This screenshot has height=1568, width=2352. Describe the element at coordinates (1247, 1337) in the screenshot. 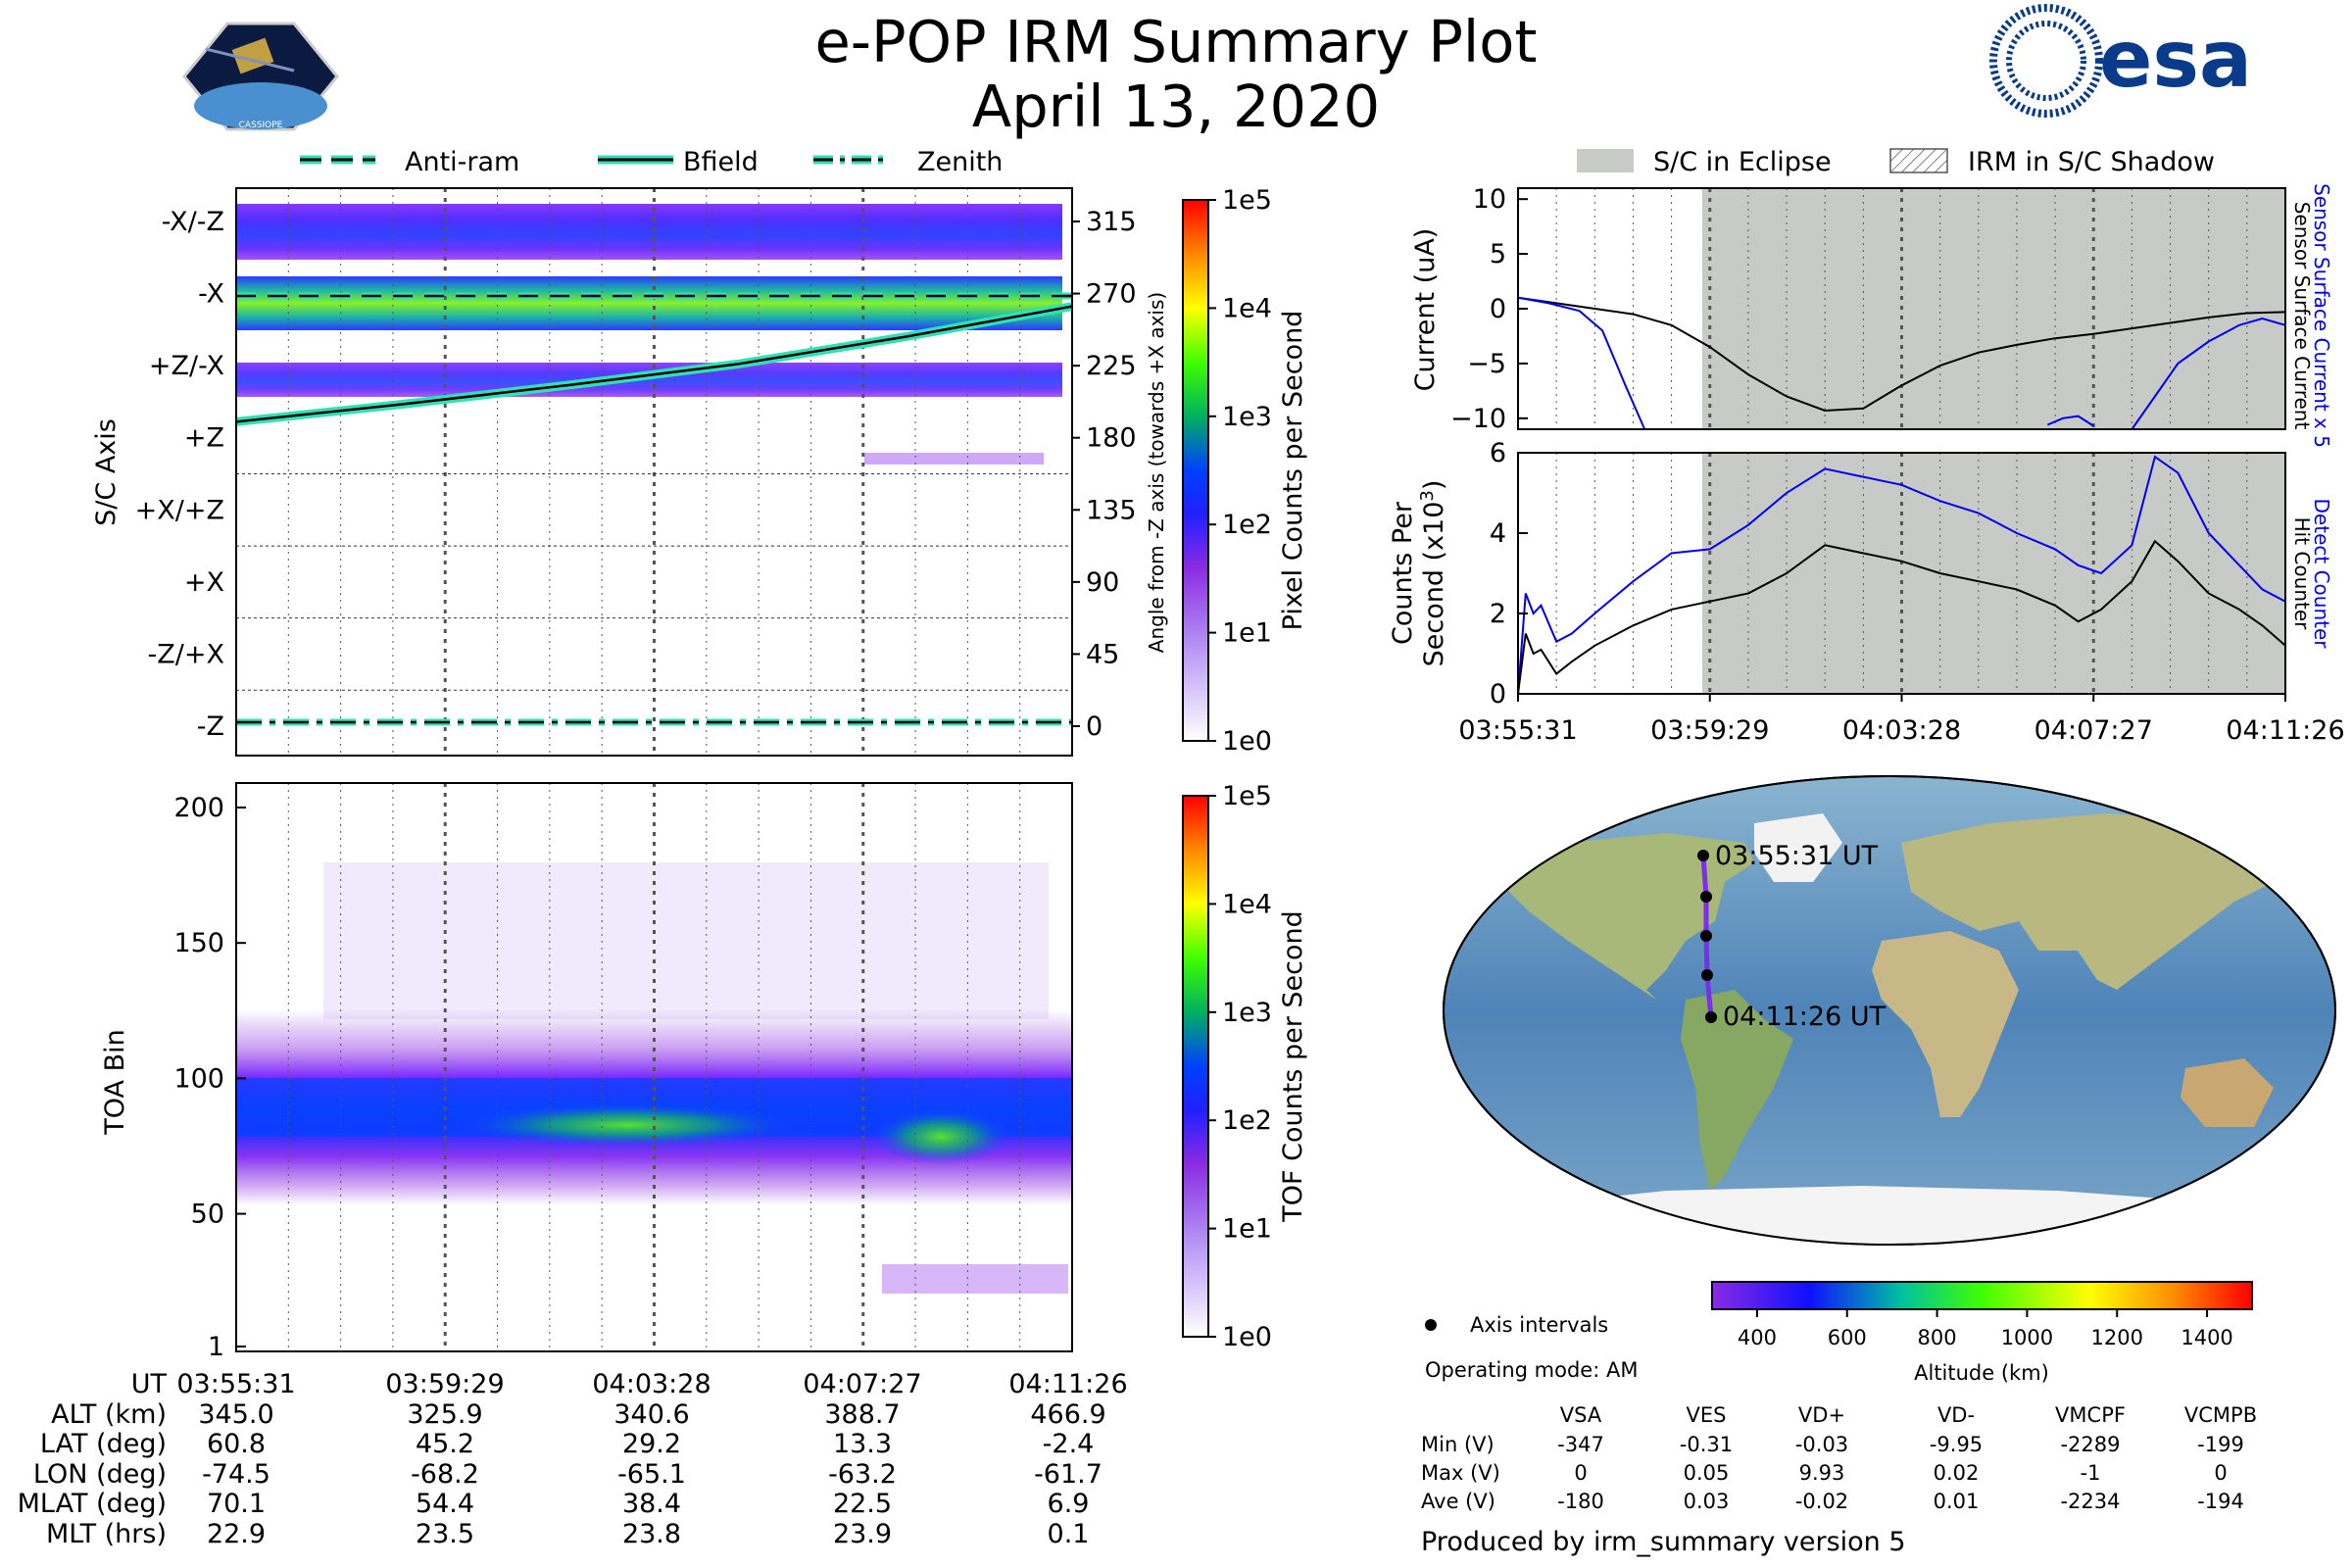

I see `colorbar-tick-label: 1e0` at that location.